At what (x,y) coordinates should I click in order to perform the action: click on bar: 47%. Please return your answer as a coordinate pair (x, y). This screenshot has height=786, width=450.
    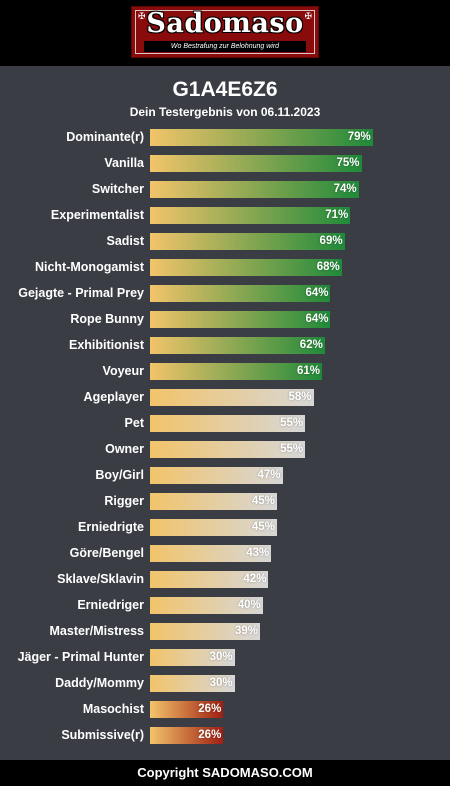
    Looking at the image, I should click on (216, 475).